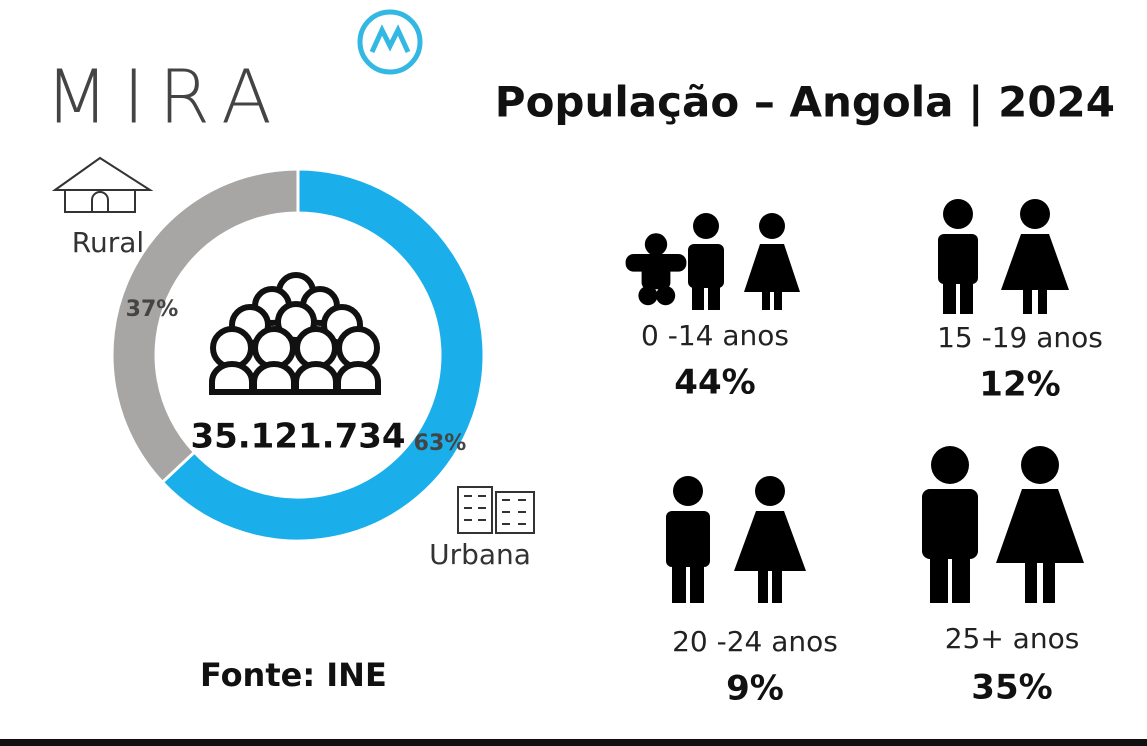 The height and width of the screenshot is (746, 1147). I want to click on age-share: 44%, so click(714, 383).